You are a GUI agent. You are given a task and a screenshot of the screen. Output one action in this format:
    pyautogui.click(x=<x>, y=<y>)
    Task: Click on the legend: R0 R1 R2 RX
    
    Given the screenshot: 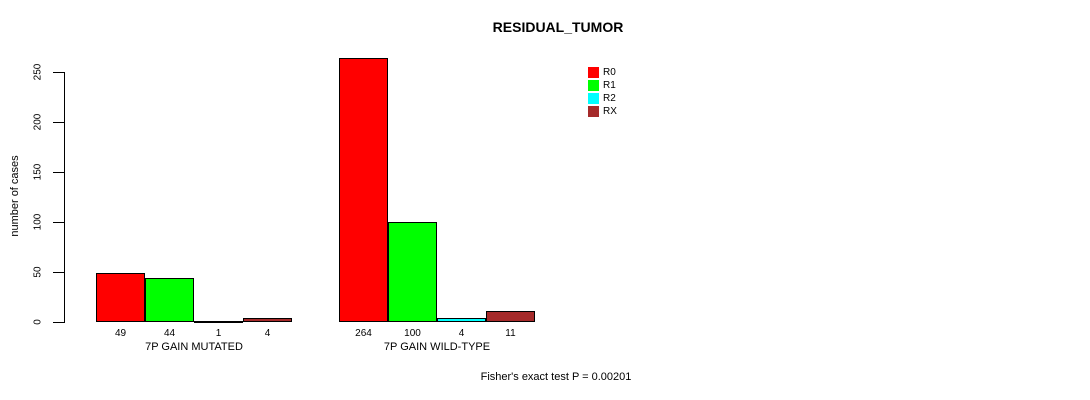 What is the action you would take?
    pyautogui.click(x=602, y=92)
    